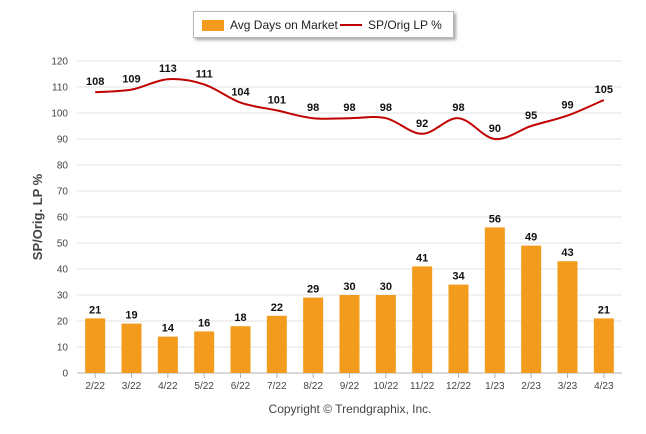 The width and height of the screenshot is (646, 434). I want to click on bar-data-label: 29, so click(313, 290).